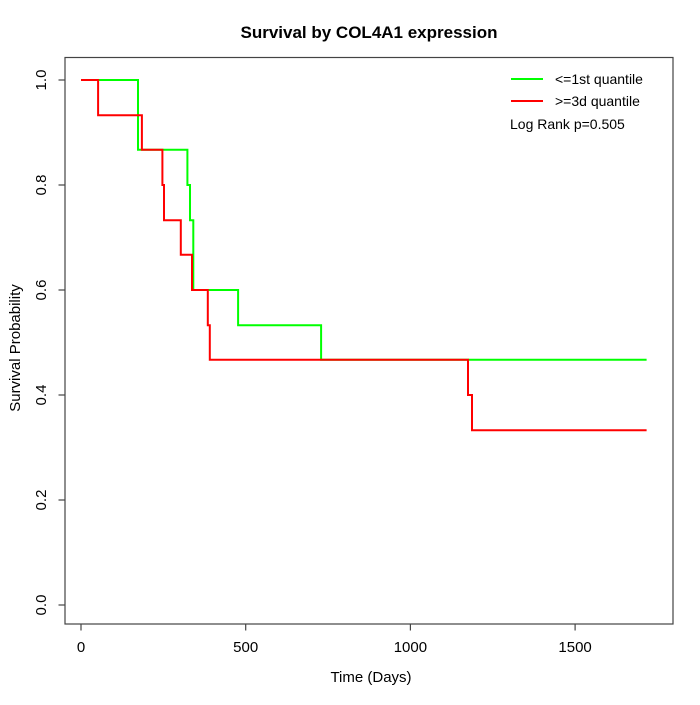  I want to click on y-tick-label: 1.0, so click(41, 80).